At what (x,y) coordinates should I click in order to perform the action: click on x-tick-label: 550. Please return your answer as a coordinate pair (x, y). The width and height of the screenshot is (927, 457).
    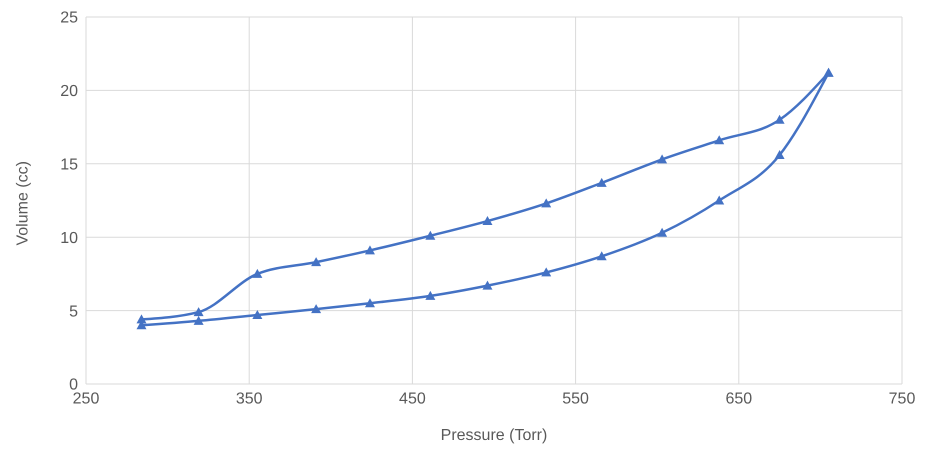
    Looking at the image, I should click on (576, 399).